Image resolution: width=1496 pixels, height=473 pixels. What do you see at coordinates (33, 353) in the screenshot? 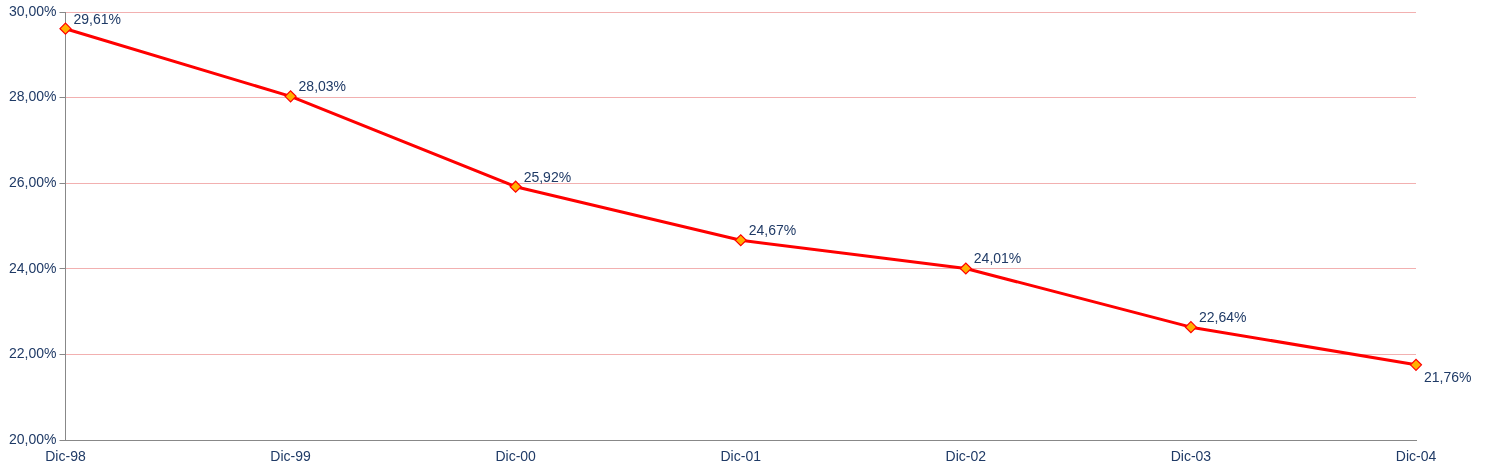
I see `y-tick-label: 22,00%` at bounding box center [33, 353].